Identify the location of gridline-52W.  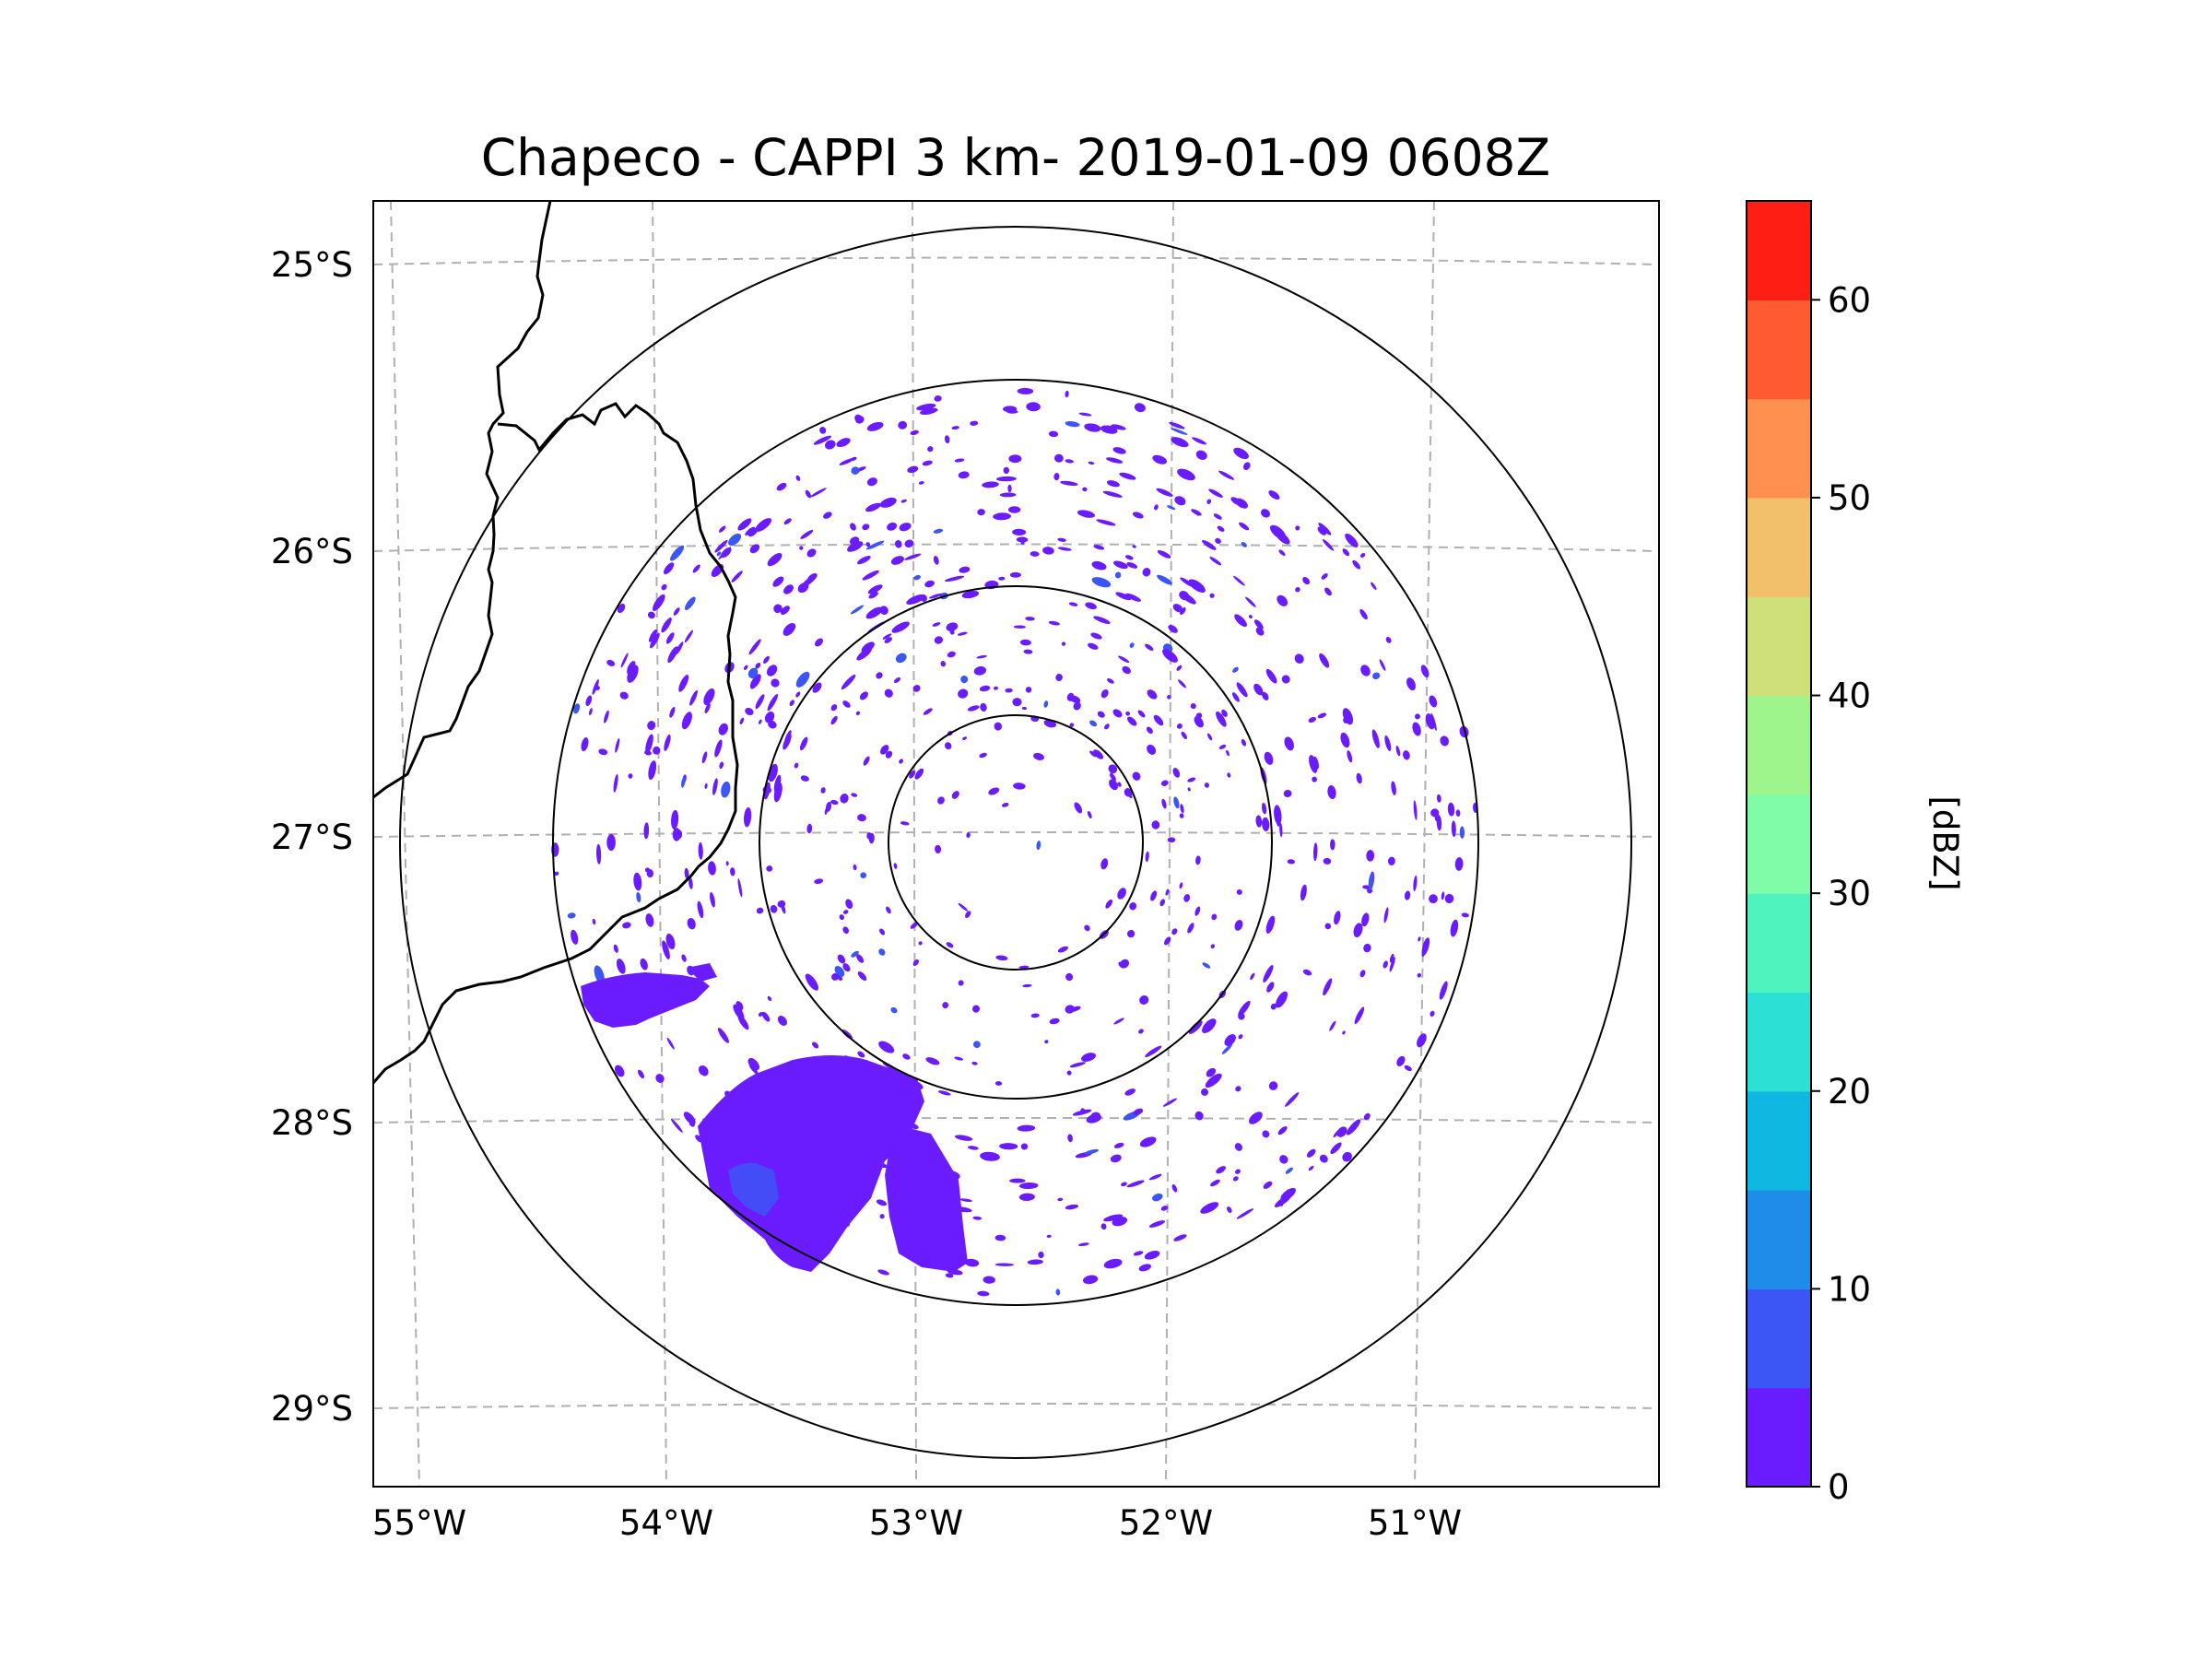
(1169, 844).